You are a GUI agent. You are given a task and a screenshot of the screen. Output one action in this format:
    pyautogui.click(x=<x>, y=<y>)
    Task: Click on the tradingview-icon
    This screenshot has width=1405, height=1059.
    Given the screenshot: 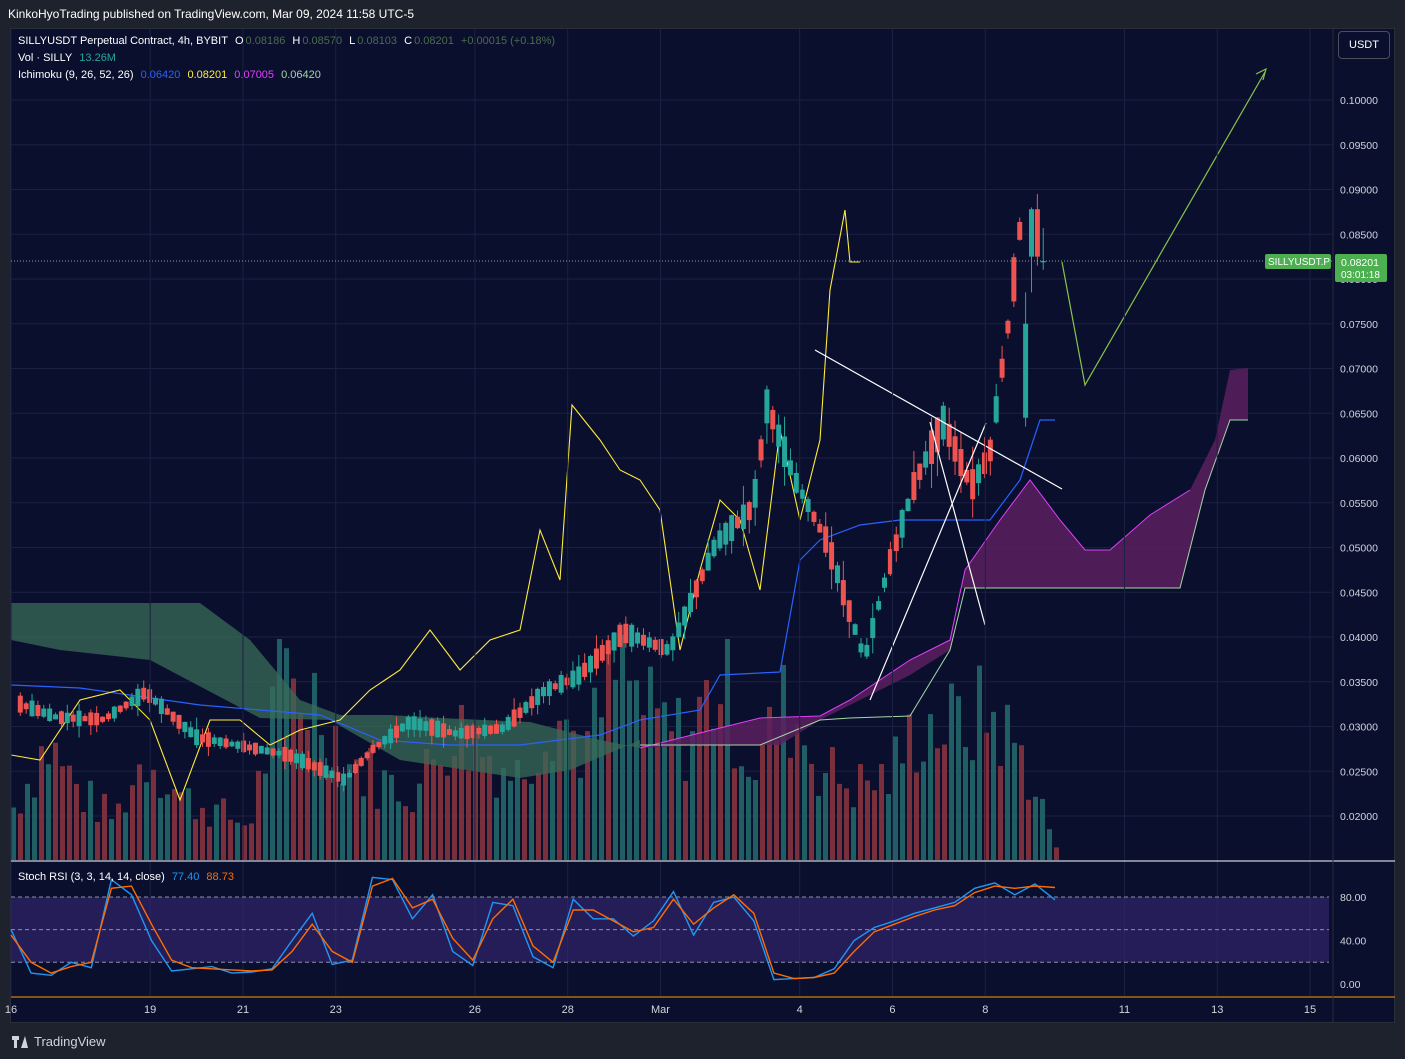 What is the action you would take?
    pyautogui.click(x=20, y=1041)
    